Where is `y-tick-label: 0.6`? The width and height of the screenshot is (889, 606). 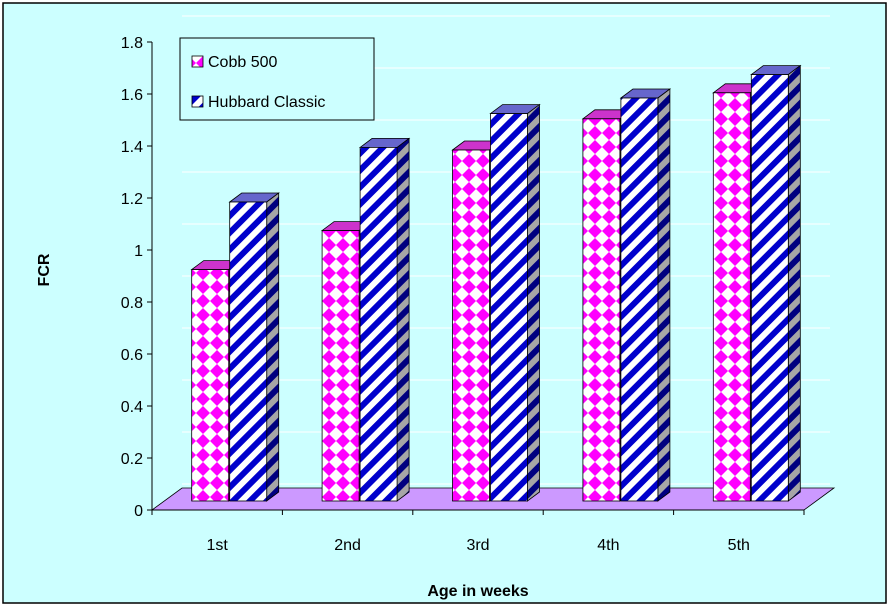 y-tick-label: 0.6 is located at coordinates (132, 355).